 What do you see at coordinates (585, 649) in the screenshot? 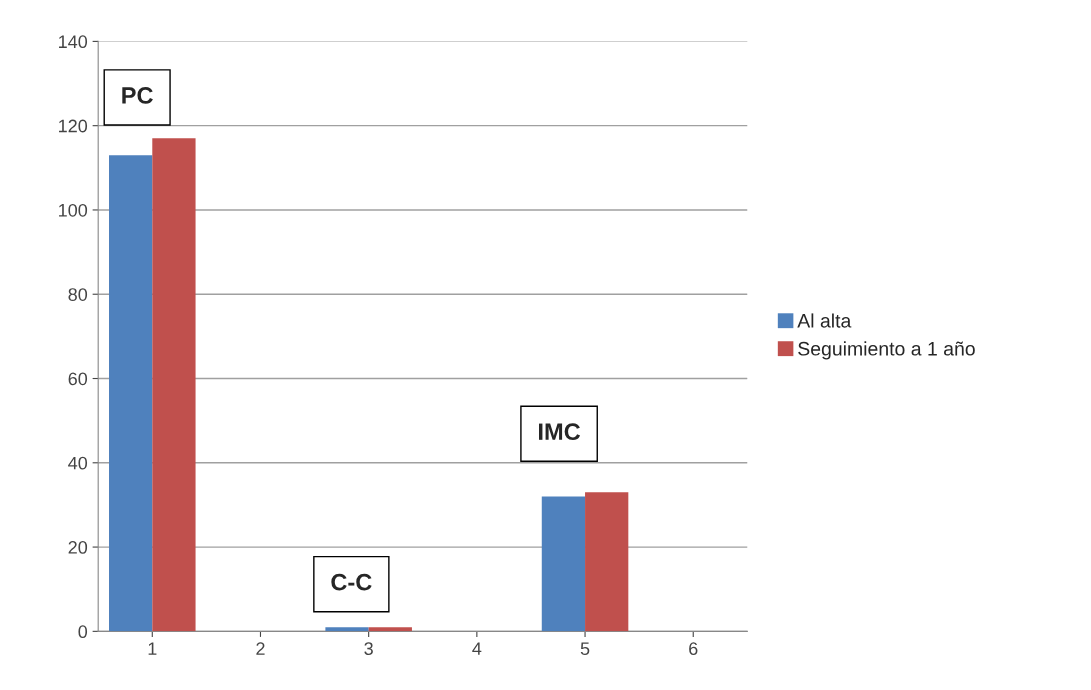
I see `x-tick-label: 5` at bounding box center [585, 649].